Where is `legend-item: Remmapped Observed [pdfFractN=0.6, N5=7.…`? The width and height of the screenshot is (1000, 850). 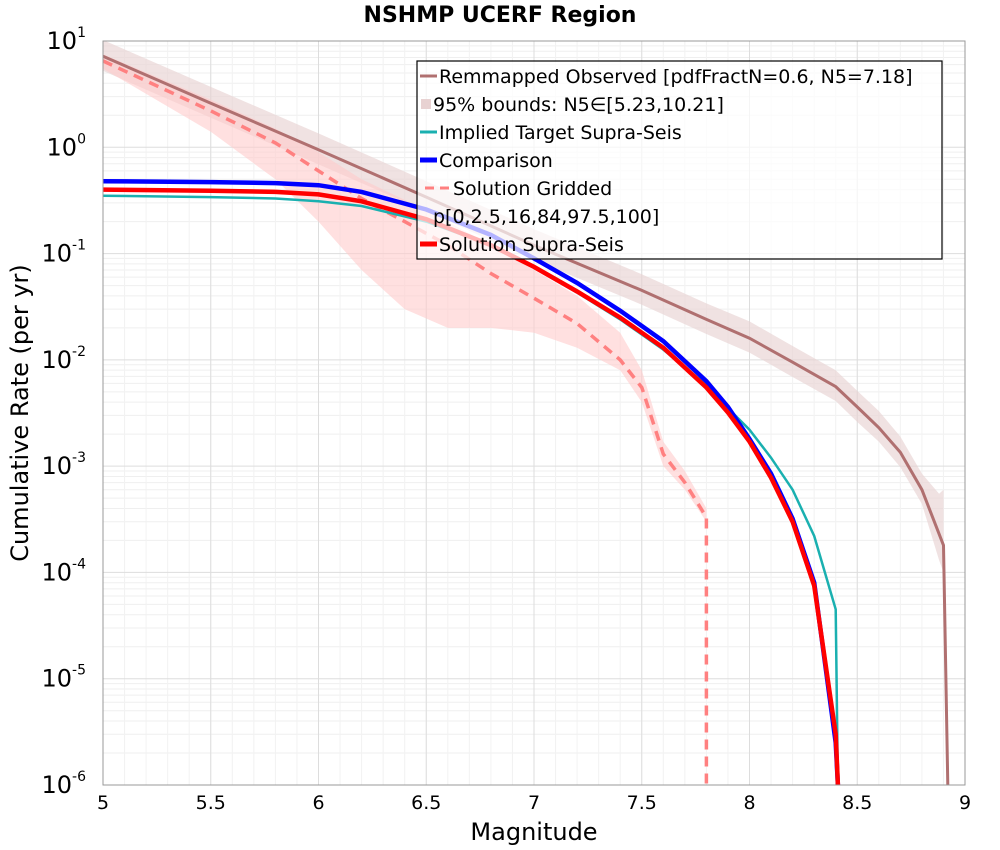 legend-item: Remmapped Observed [pdfFractN=0.6, N5=7.… is located at coordinates (666, 77).